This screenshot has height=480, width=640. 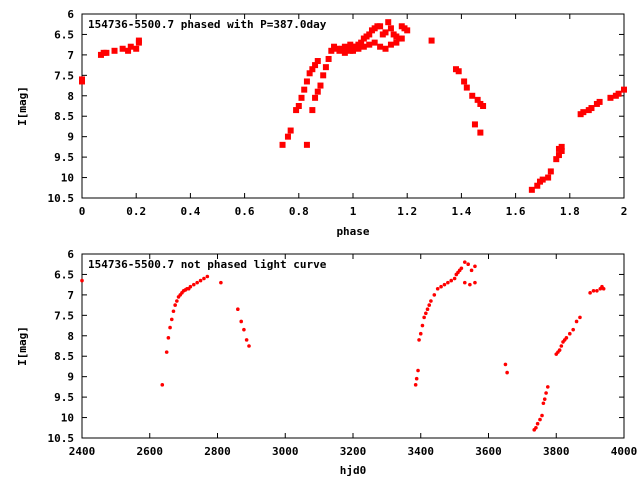 I want to click on x-tick-label: 1.4, so click(x=461, y=211).